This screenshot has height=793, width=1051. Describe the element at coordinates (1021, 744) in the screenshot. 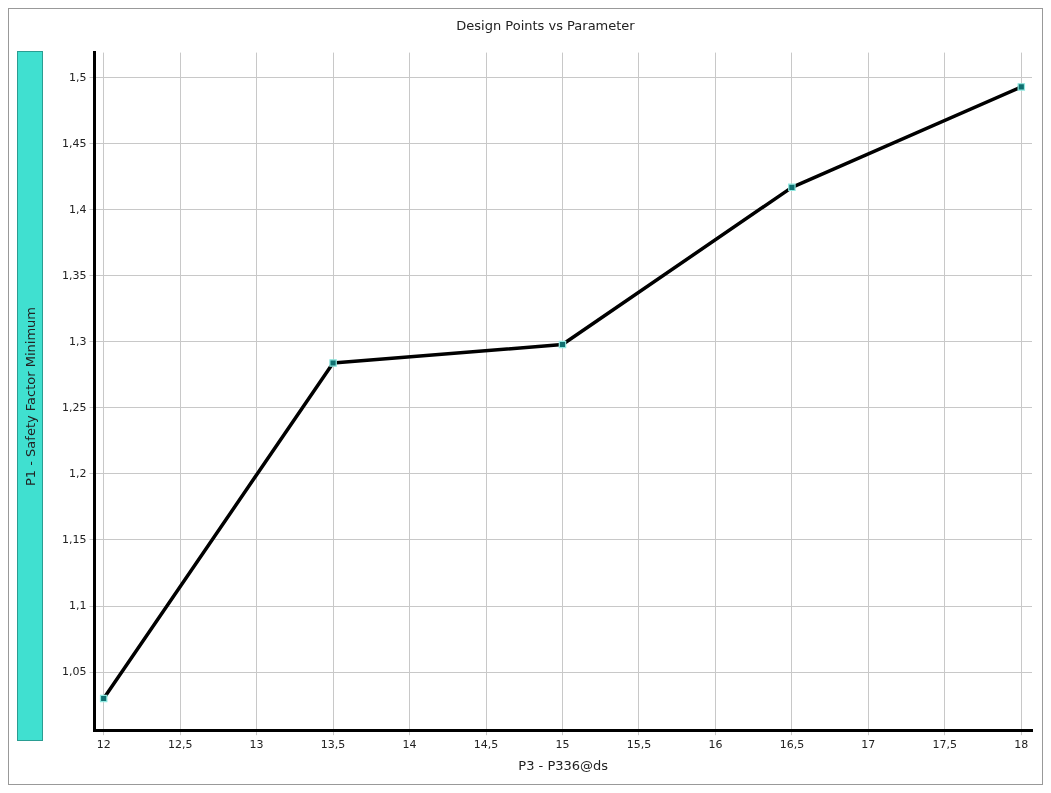

I see `x-tick-label: 18` at that location.